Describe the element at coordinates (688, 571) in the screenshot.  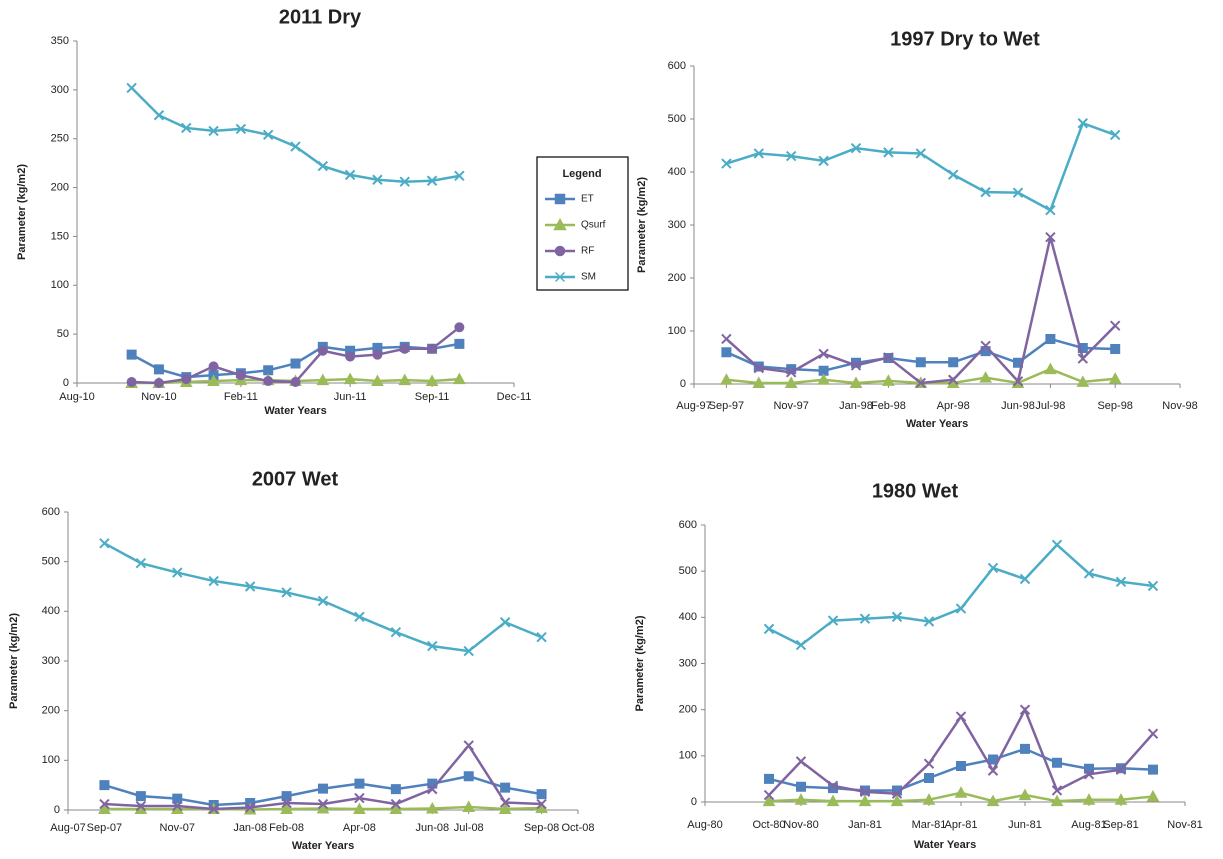
I see `y-tick-label: 500` at that location.